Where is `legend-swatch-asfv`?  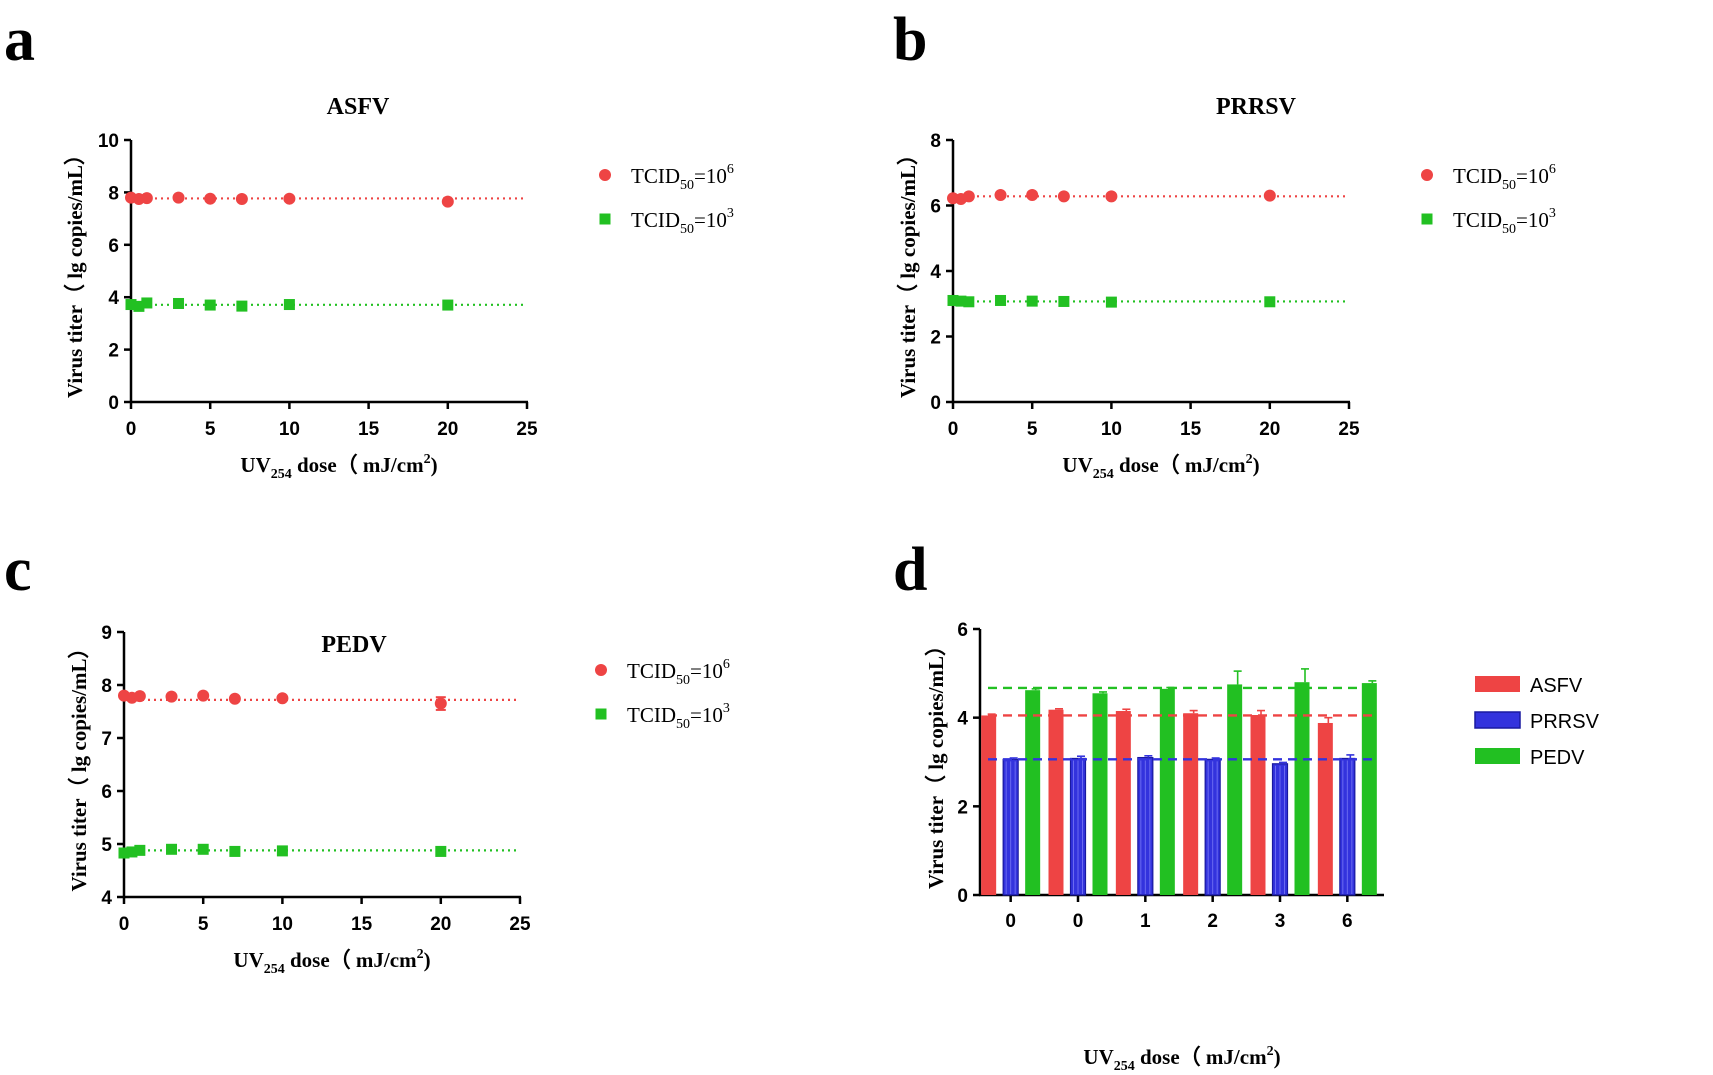 legend-swatch-asfv is located at coordinates (1497, 684).